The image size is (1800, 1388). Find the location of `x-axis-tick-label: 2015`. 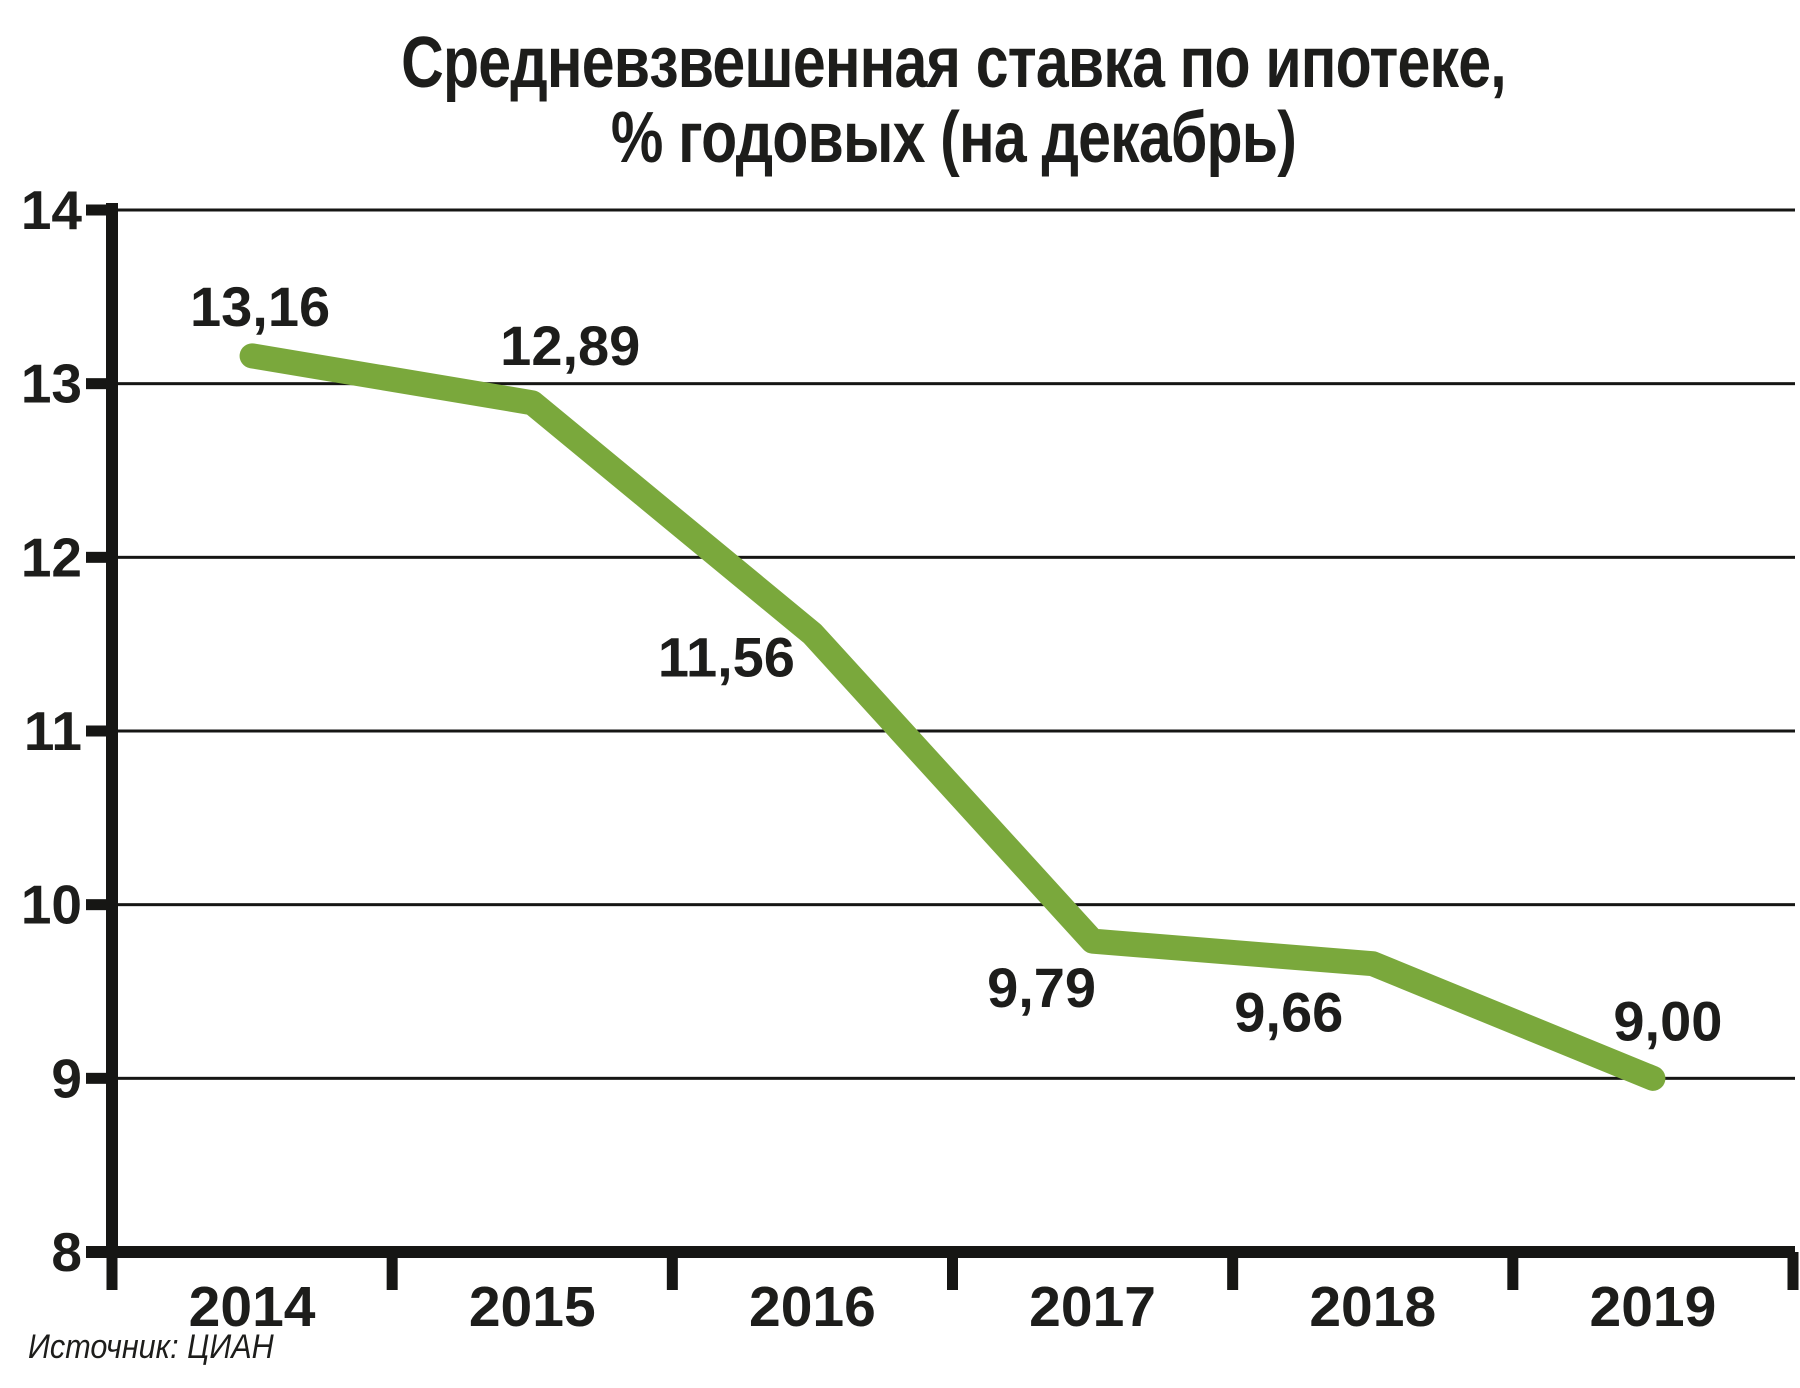

x-axis-tick-label: 2015 is located at coordinates (532, 1307).